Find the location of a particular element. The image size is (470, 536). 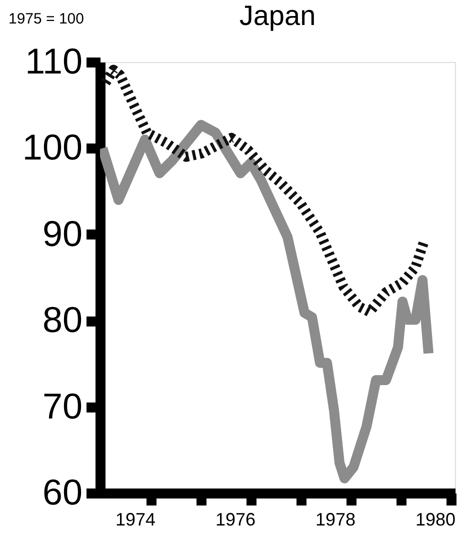

x-tick-label: 1978 is located at coordinates (335, 520).